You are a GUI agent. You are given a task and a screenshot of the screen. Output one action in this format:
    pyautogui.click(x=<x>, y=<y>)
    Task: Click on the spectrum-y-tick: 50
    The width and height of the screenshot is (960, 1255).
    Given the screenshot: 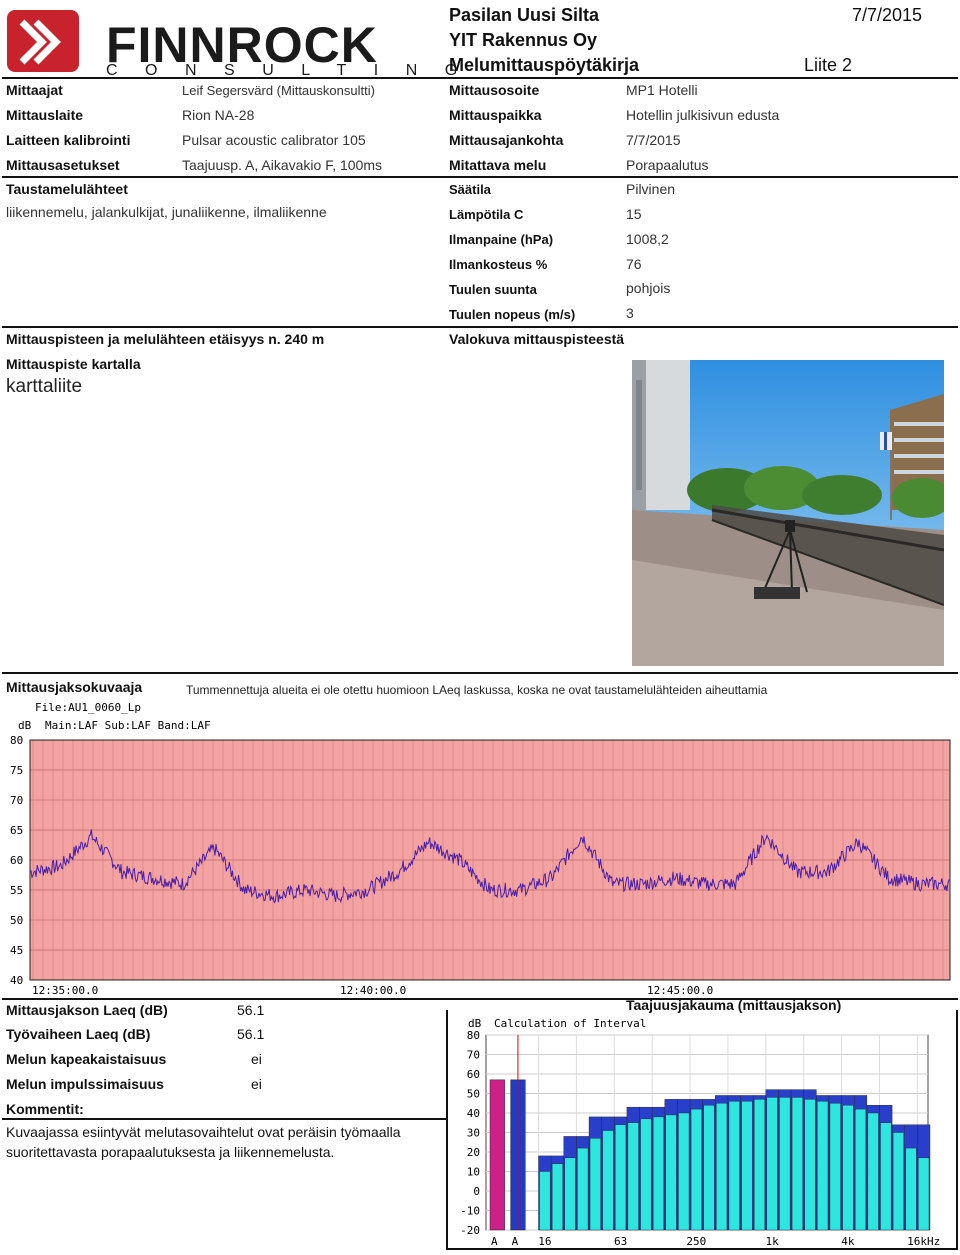 What is the action you would take?
    pyautogui.click(x=473, y=1094)
    